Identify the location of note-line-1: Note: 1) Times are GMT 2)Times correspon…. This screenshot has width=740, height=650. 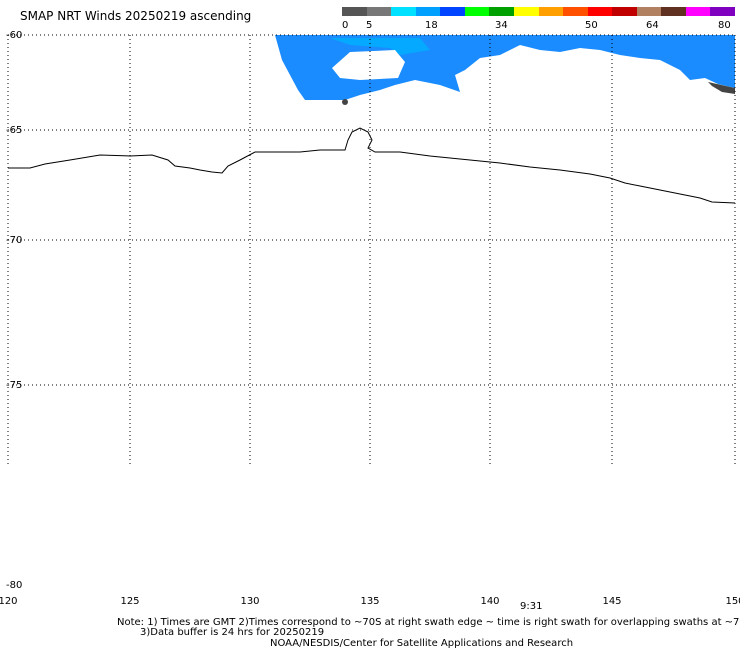
(428, 622).